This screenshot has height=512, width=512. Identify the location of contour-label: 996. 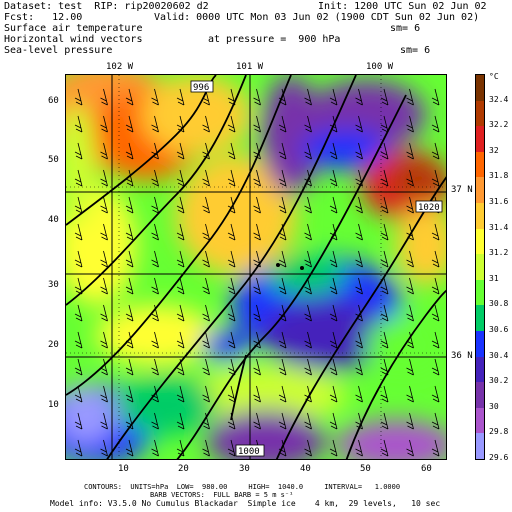
(201, 88).